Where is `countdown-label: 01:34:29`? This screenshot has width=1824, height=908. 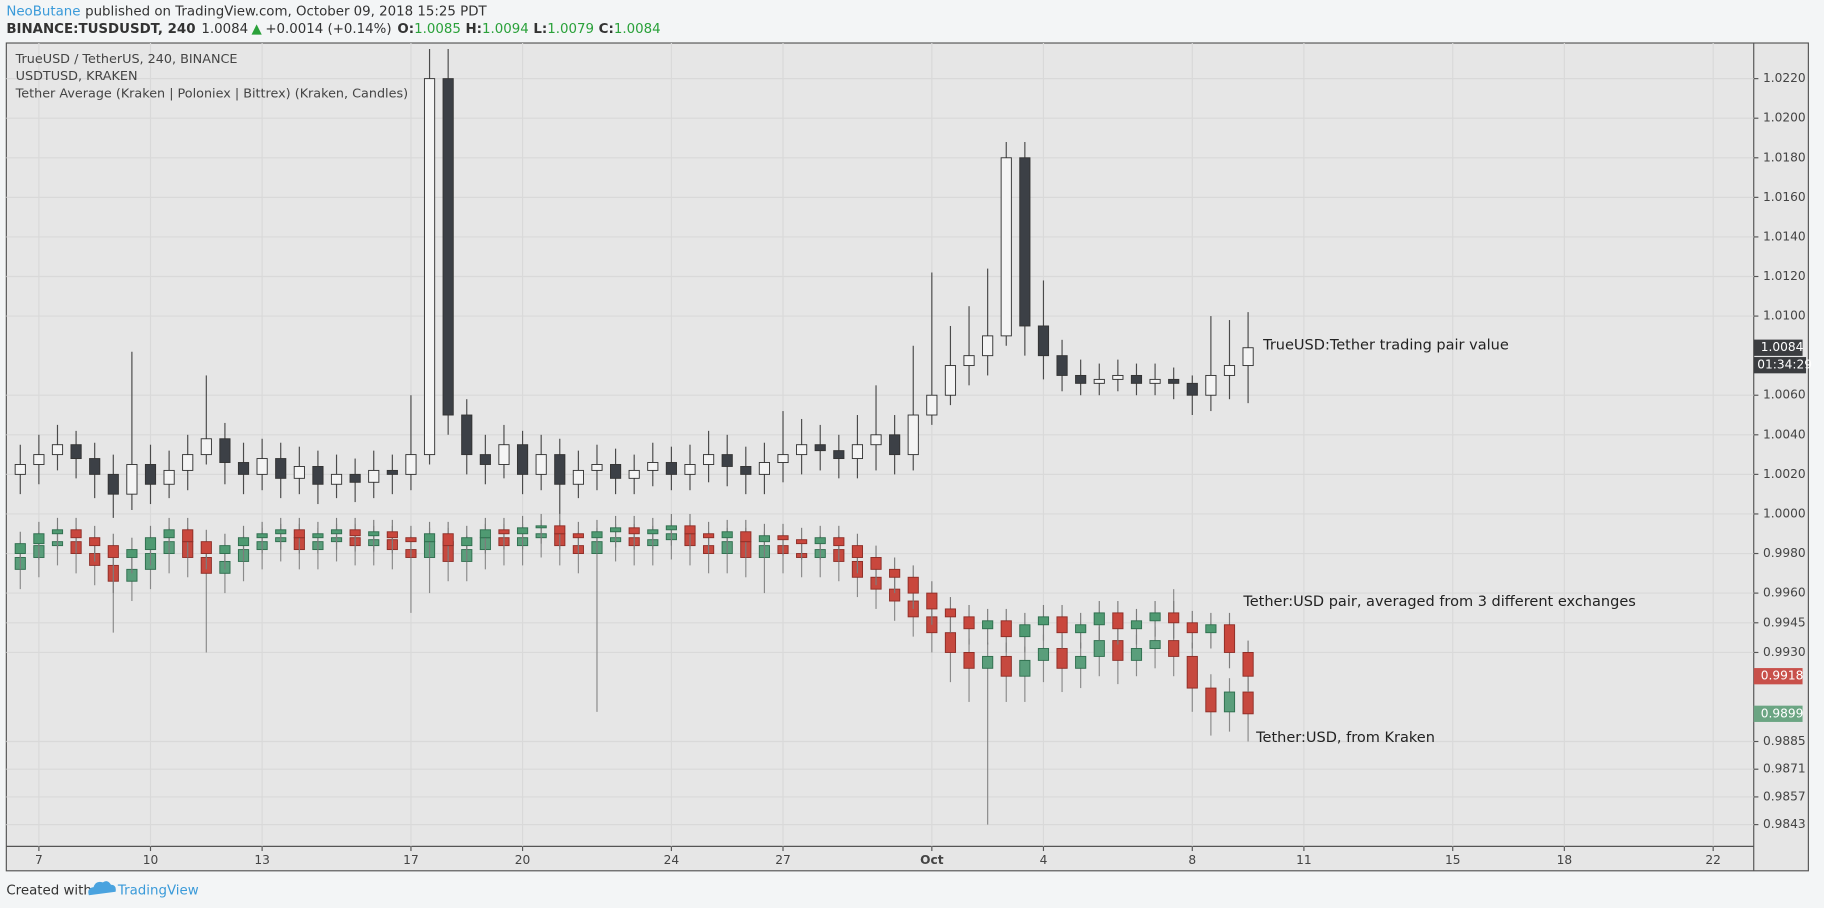 countdown-label: 01:34:29 is located at coordinates (1784, 365).